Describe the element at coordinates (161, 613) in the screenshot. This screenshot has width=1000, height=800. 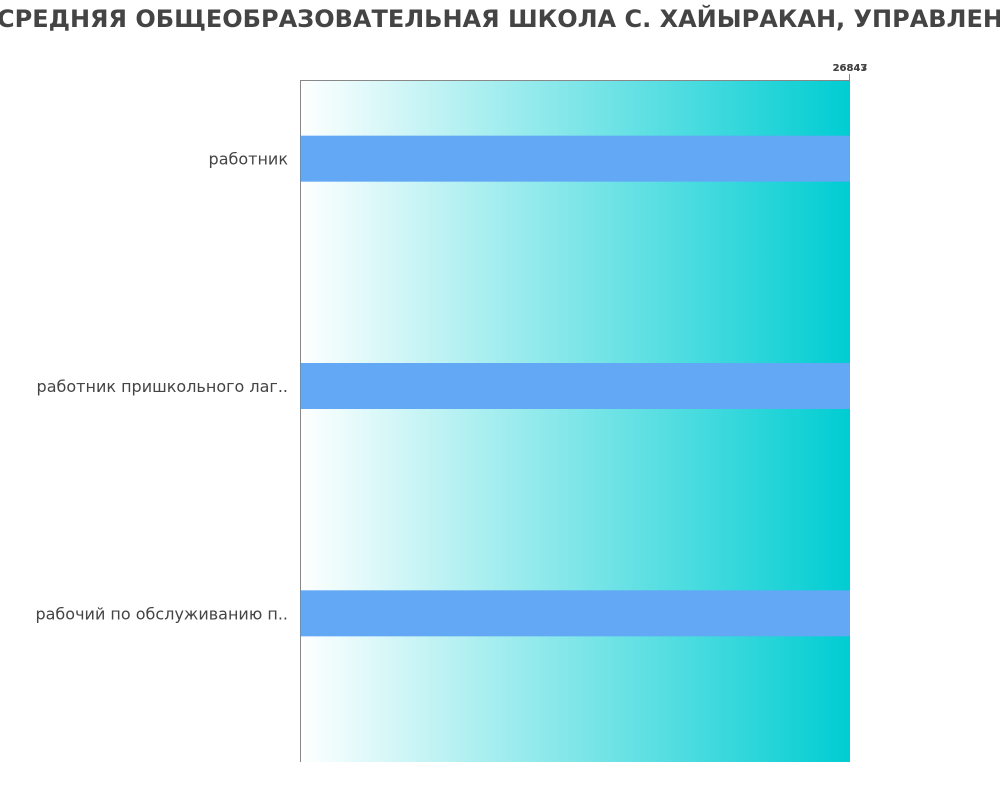
I see `category-label: рабочий по обслуживанию п..` at that location.